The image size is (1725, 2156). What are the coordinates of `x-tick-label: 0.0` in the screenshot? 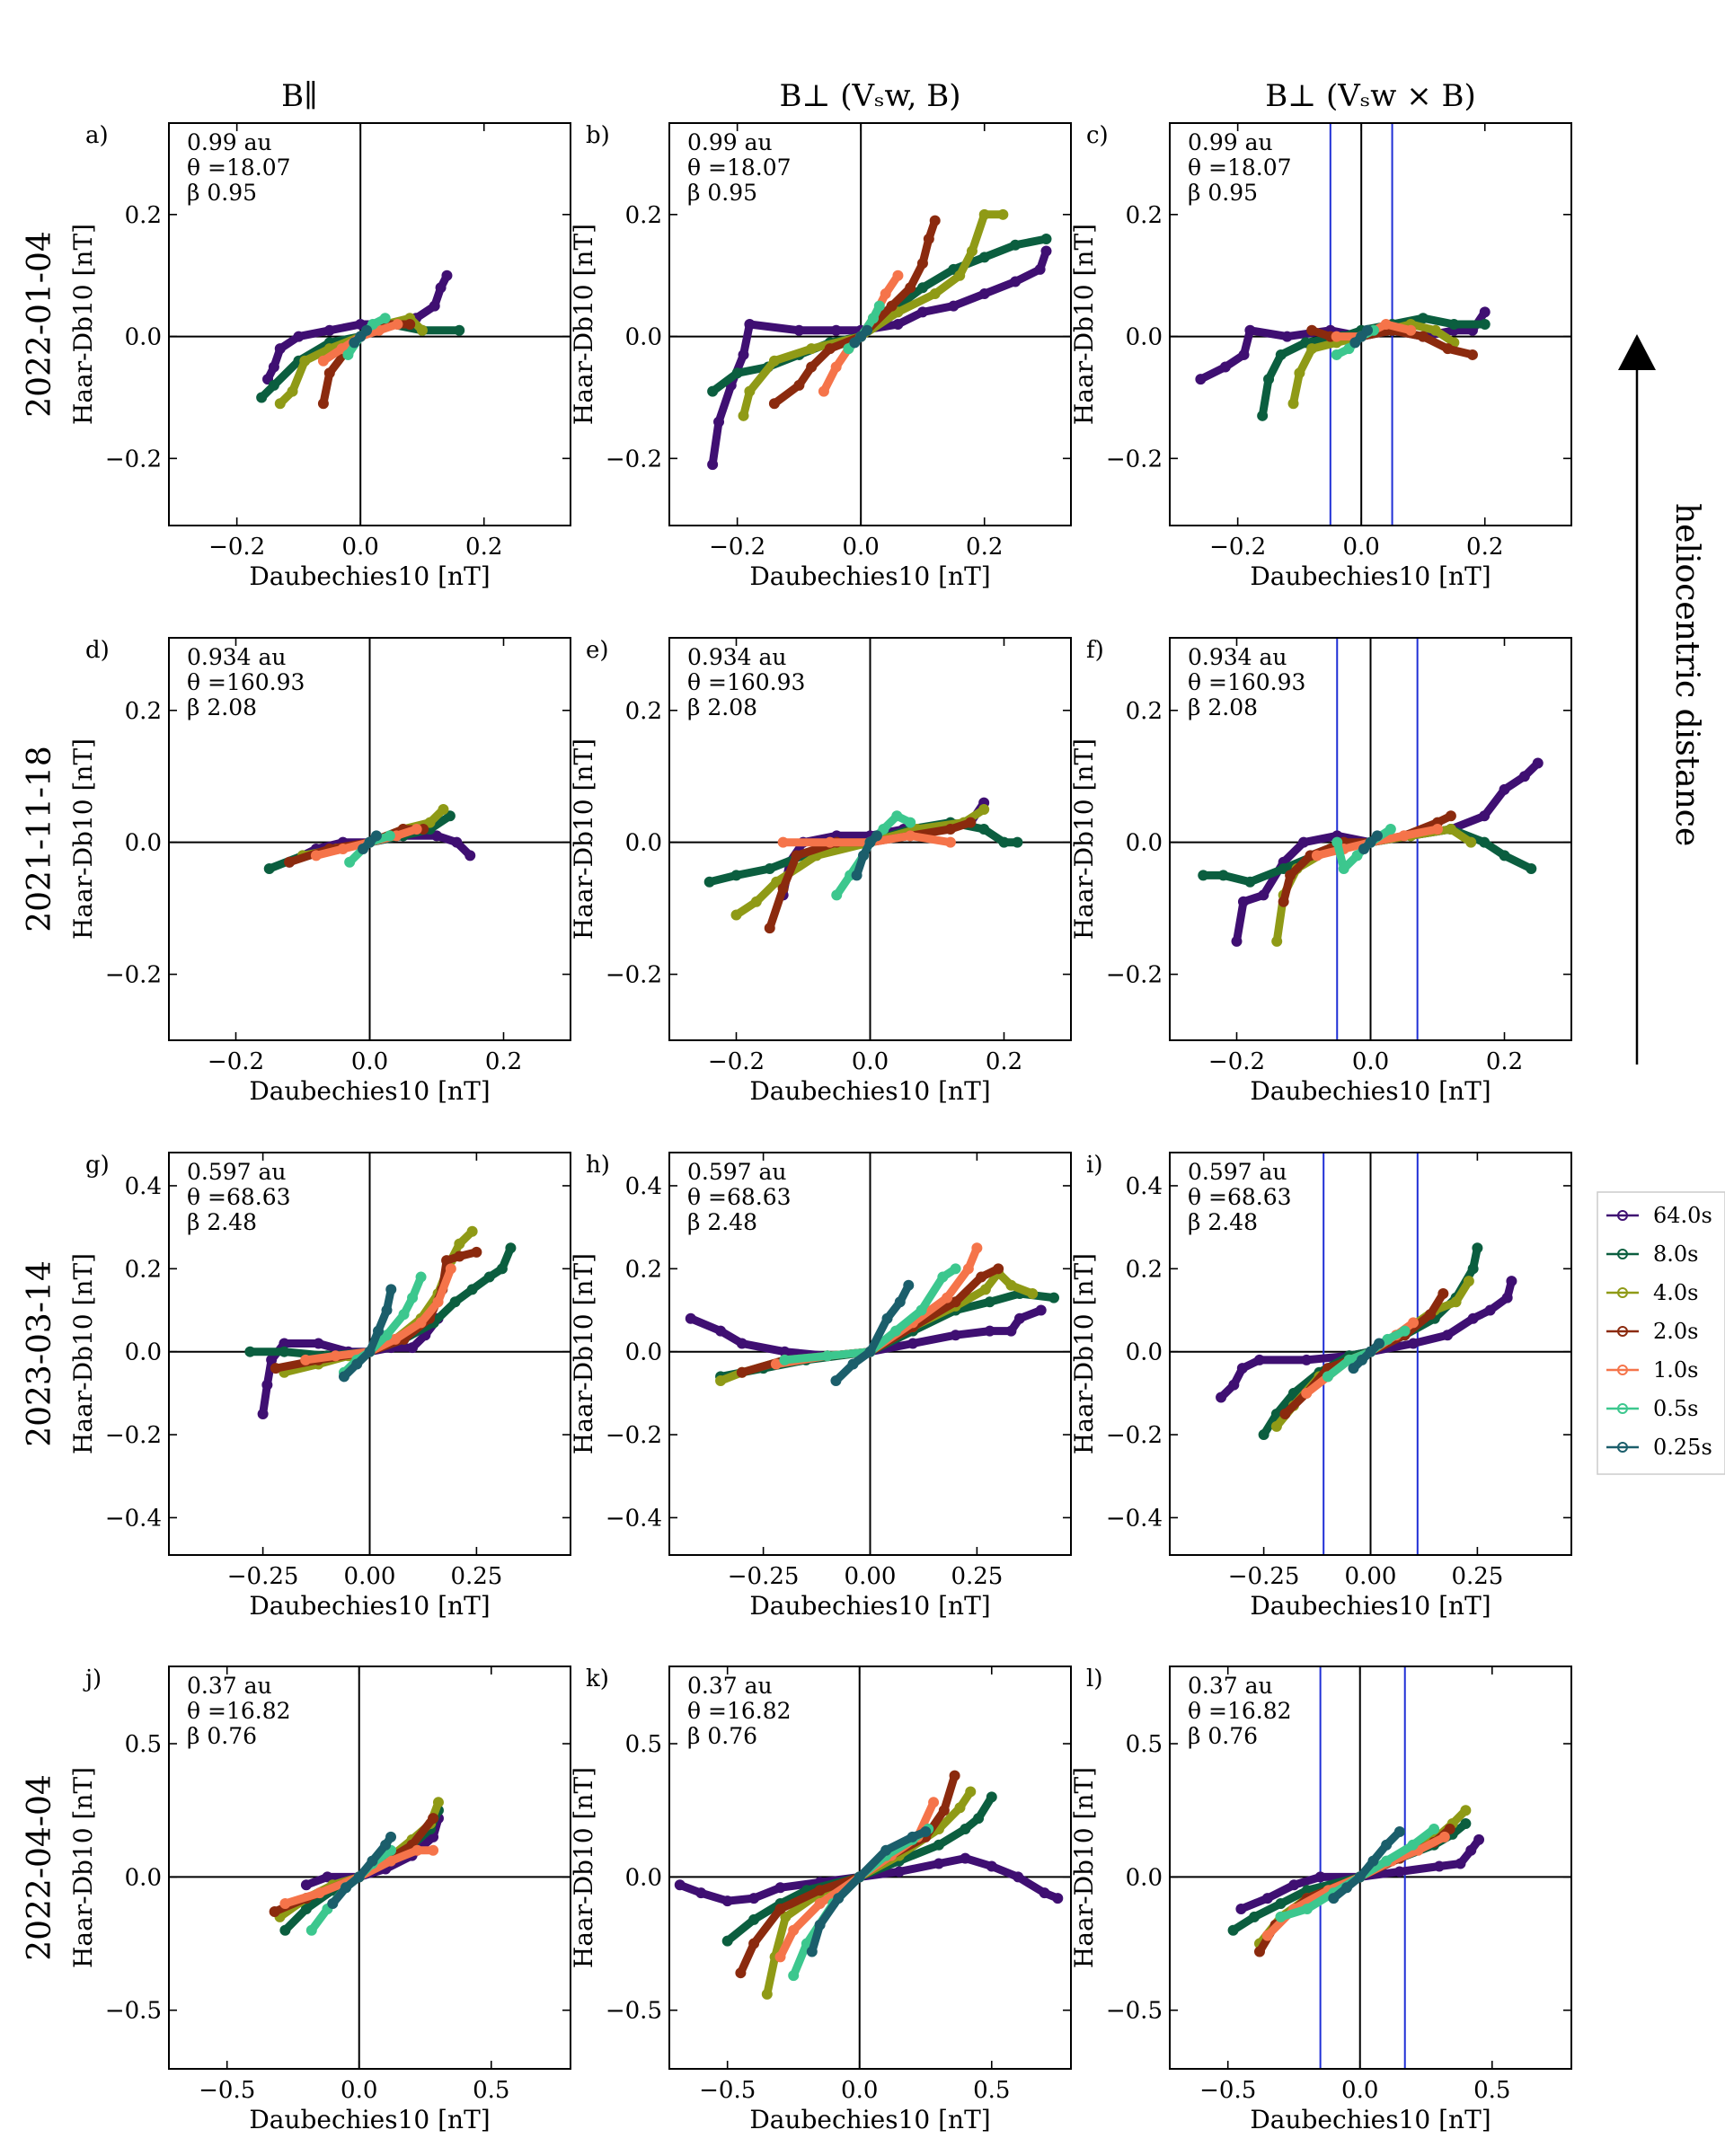 It's located at (861, 548).